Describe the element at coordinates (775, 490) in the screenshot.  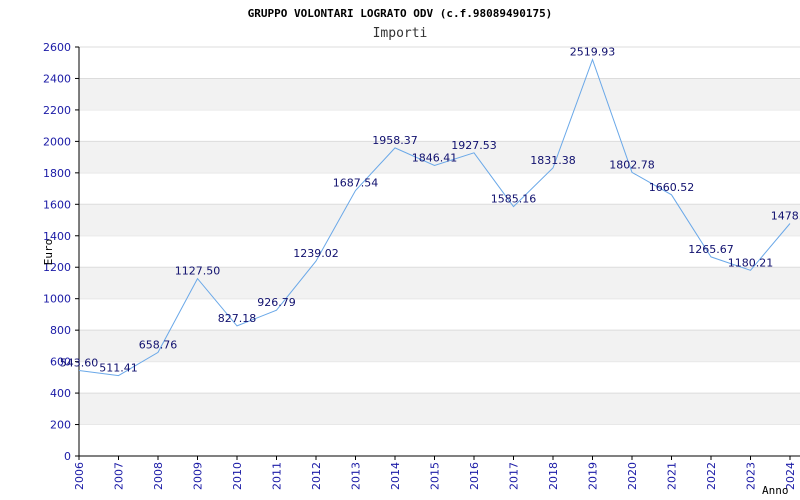
I see `x-axis-label: Anno` at that location.